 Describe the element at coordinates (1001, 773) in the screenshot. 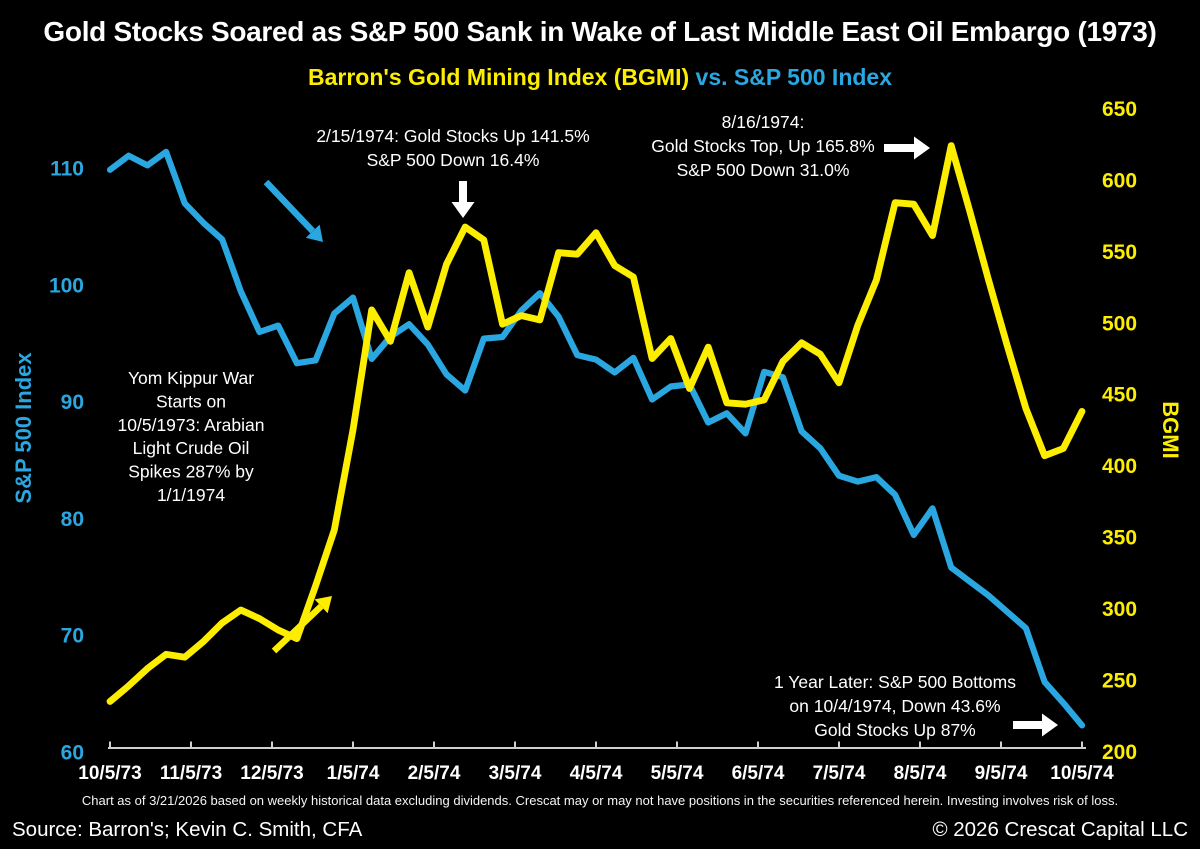

I see `x-tick-label: 9/5/74` at that location.